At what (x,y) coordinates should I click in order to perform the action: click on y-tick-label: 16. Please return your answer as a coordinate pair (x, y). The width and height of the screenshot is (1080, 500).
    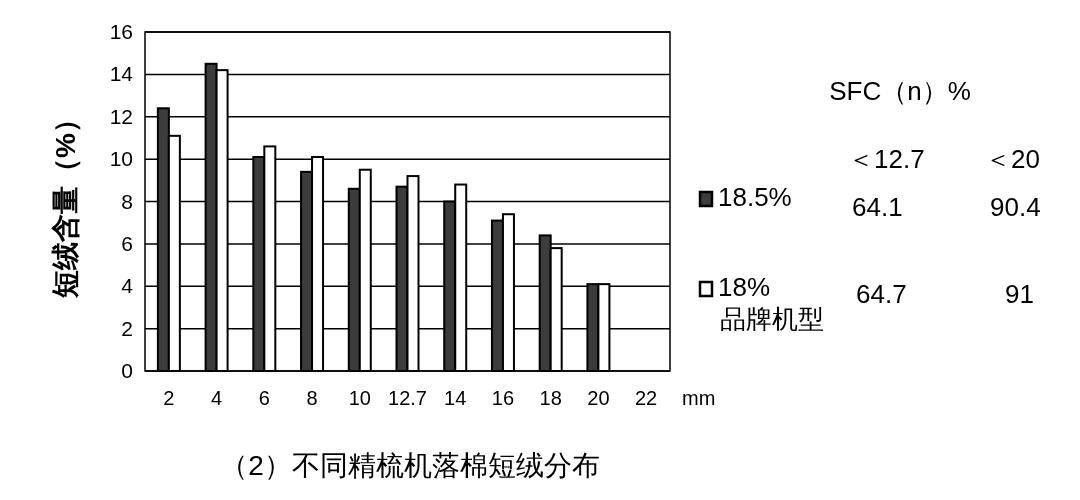
    Looking at the image, I should click on (121, 31).